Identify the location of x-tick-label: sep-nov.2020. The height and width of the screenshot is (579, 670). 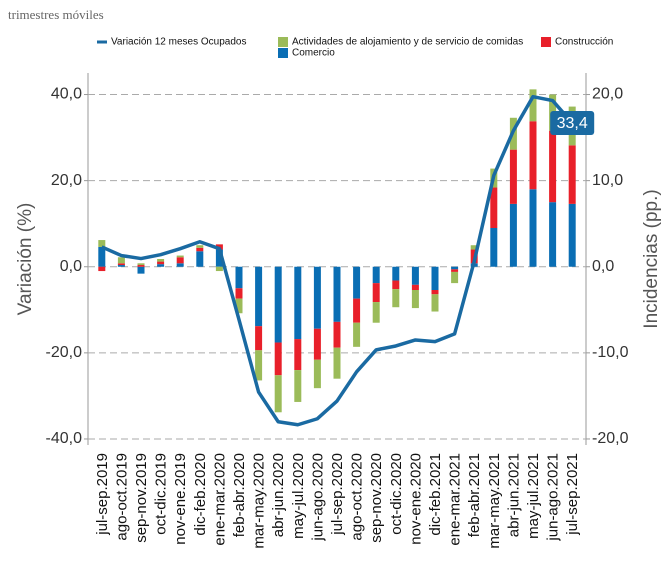
(376, 498).